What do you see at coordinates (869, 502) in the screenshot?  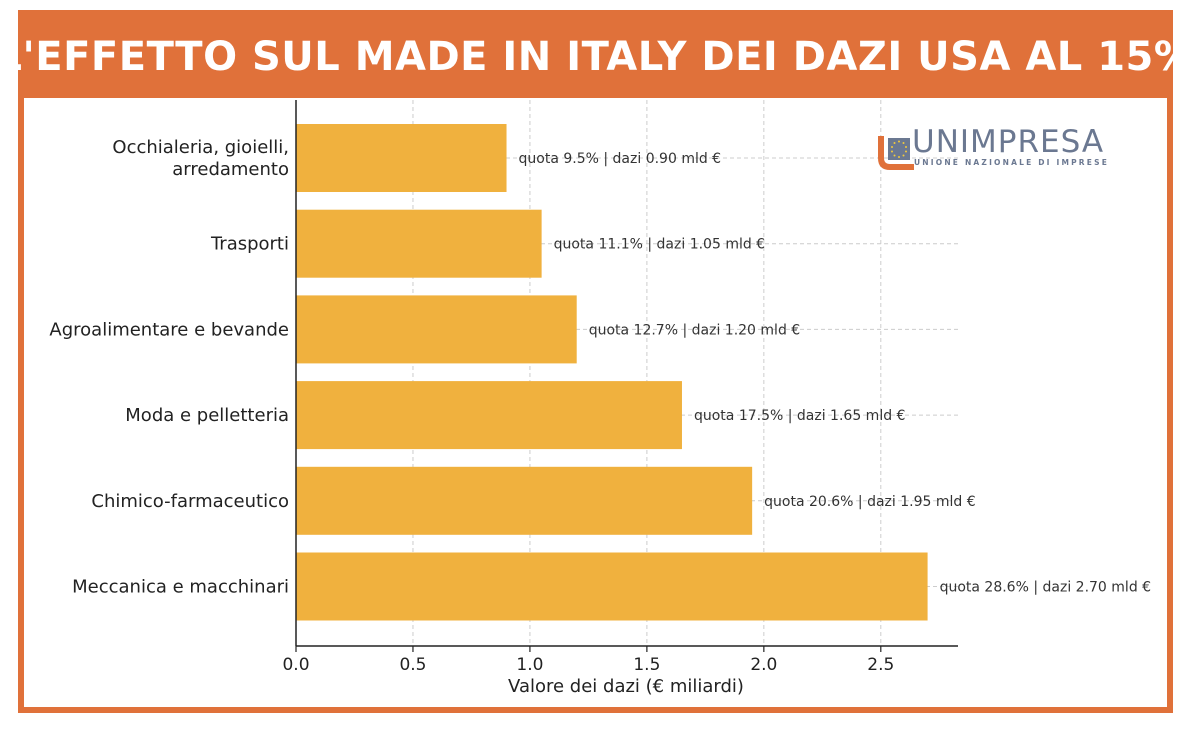 I see `data-label: quota 20.6% | dazi 1.95 mld €` at bounding box center [869, 502].